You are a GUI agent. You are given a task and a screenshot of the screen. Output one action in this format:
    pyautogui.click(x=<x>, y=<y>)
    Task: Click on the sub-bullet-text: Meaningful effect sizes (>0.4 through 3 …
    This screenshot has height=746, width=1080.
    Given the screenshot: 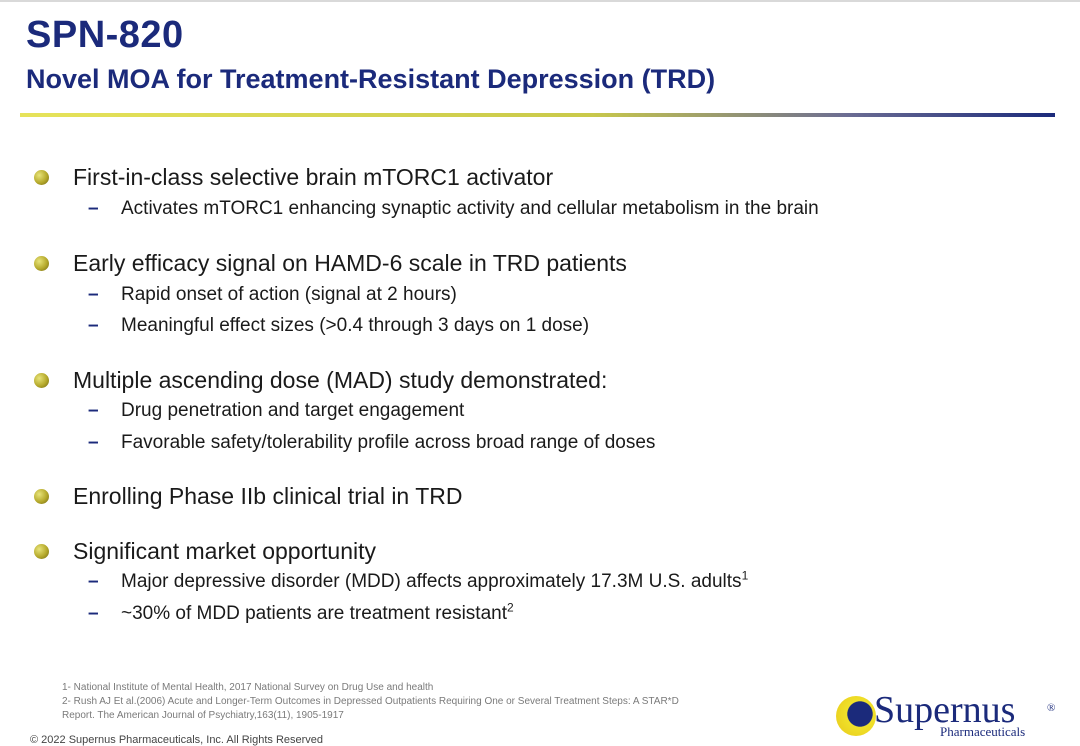 What is the action you would take?
    pyautogui.click(x=355, y=325)
    